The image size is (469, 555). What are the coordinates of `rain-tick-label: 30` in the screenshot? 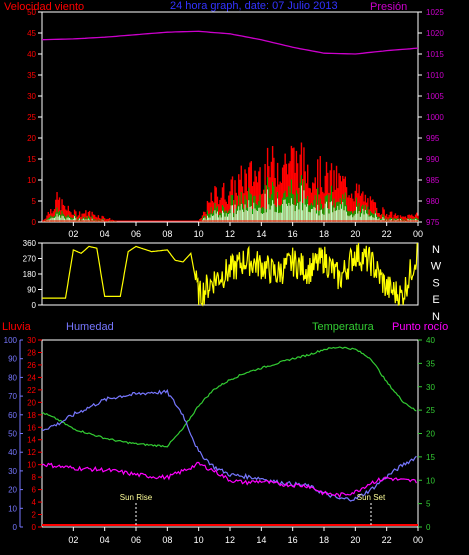 It's located at (31, 340).